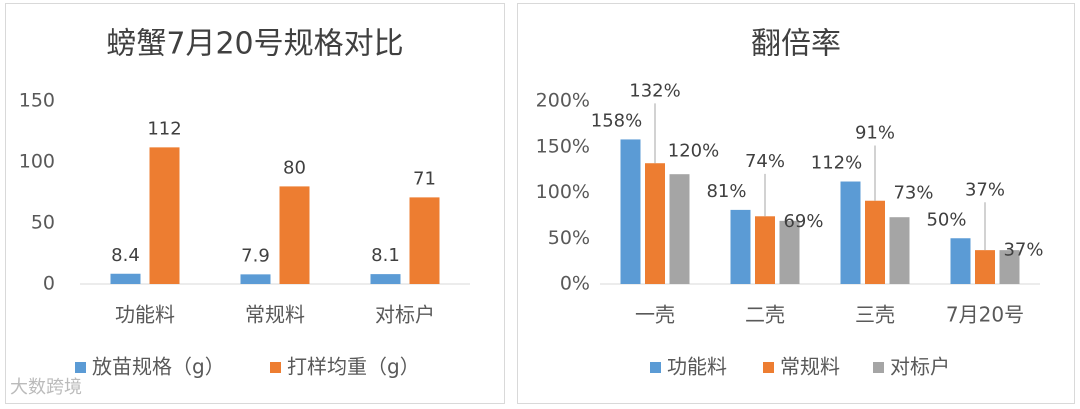  Describe the element at coordinates (575, 284) in the screenshot. I see `y-tick-label: 0%` at that location.